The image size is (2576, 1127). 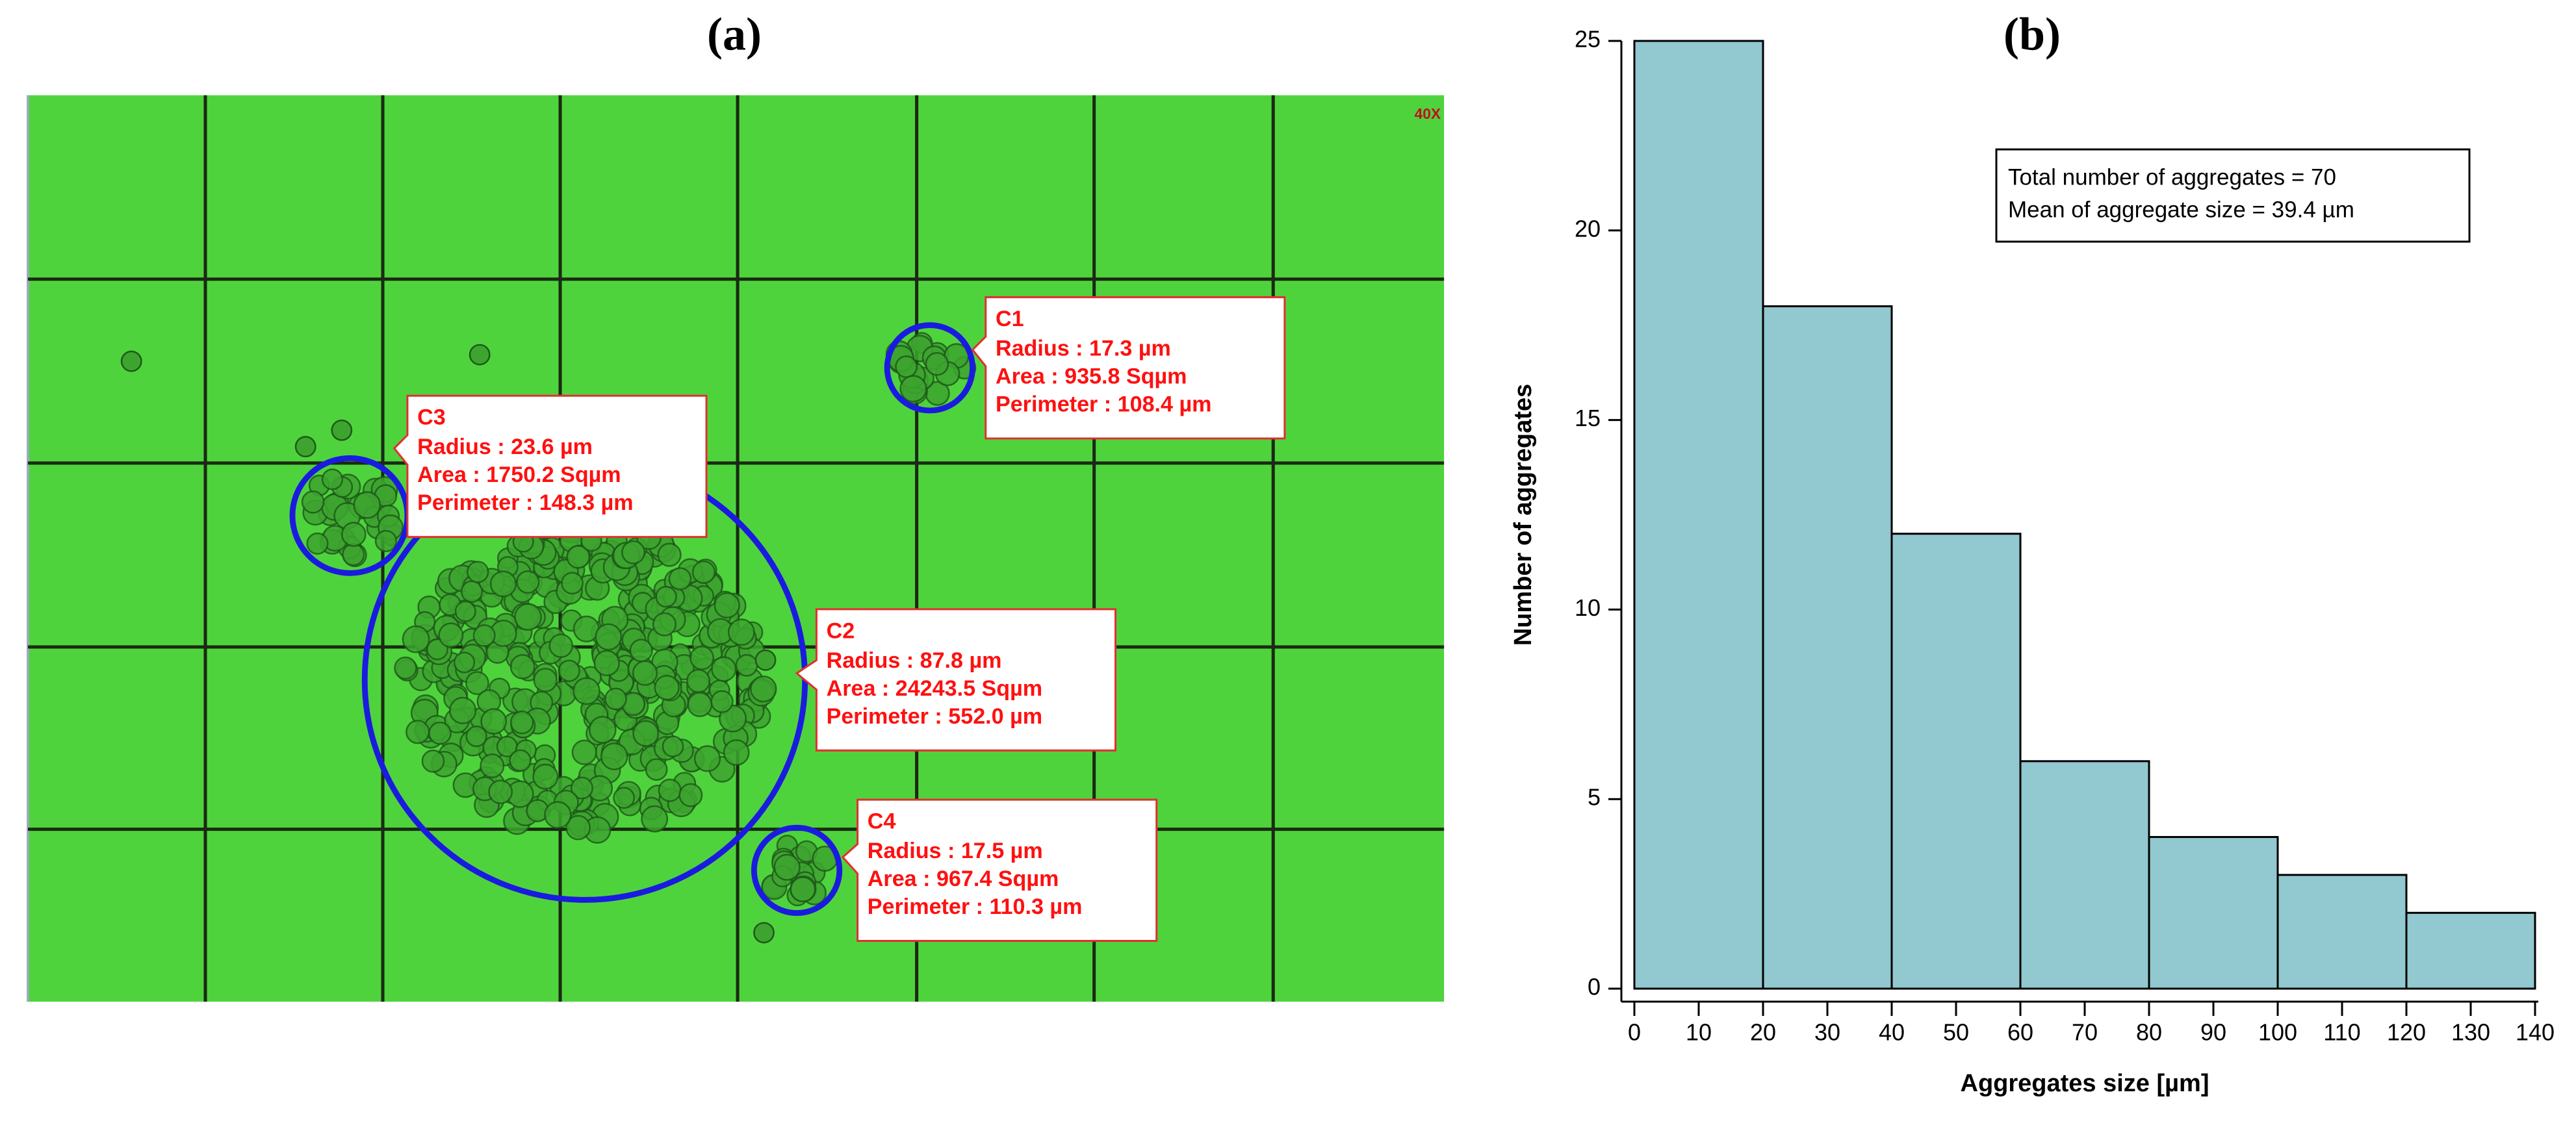 I want to click on panel-label: (a), so click(x=735, y=34).